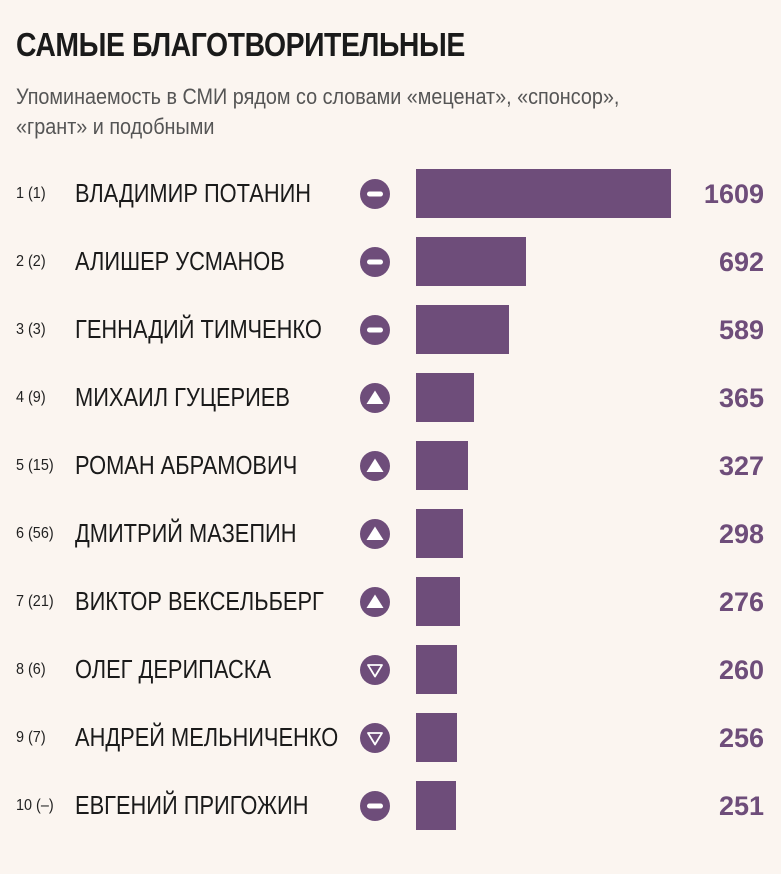 This screenshot has width=781, height=874. What do you see at coordinates (31, 669) in the screenshot?
I see `rank-label: 8 (6)` at bounding box center [31, 669].